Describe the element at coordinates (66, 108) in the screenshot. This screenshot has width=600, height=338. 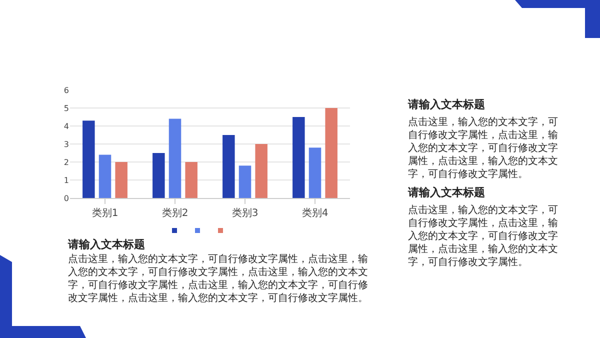
I see `y-tick-label: 5` at that location.